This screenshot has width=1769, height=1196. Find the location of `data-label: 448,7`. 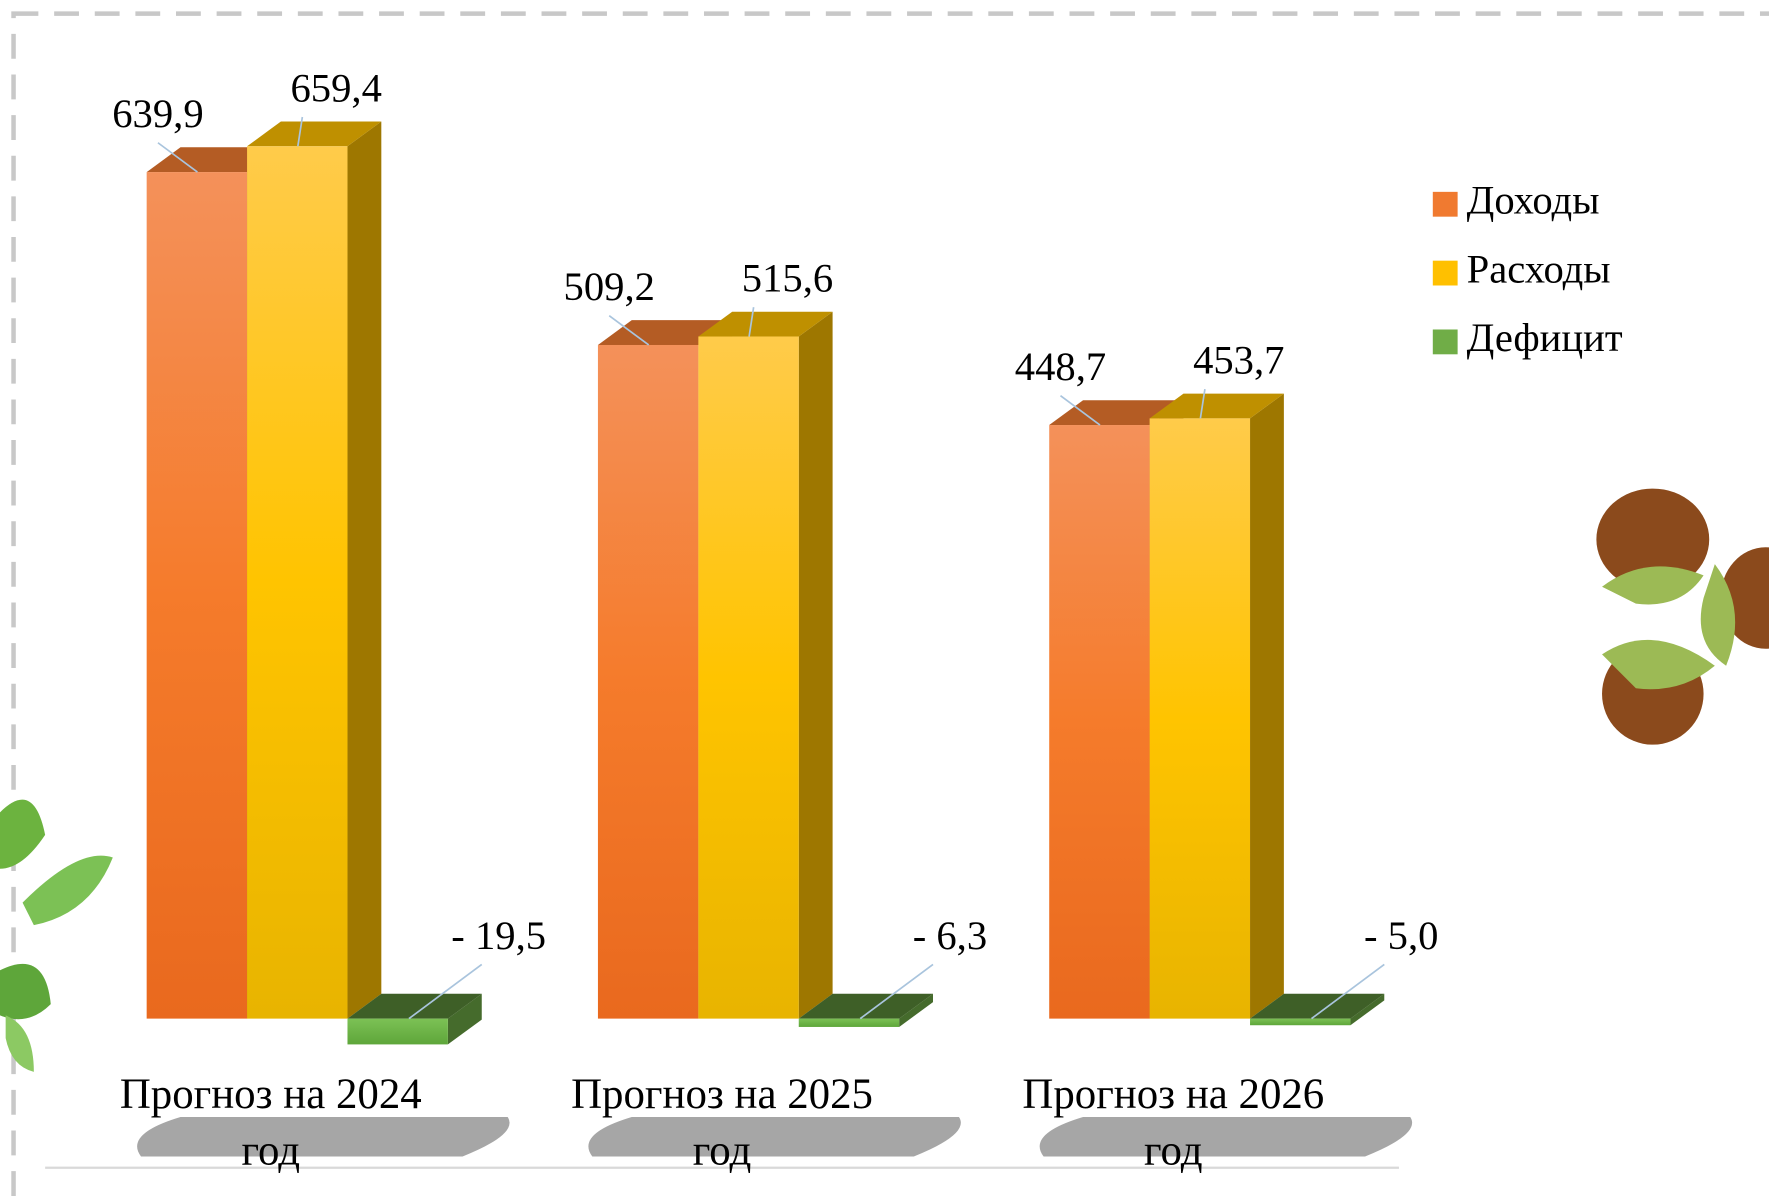

data-label: 448,7 is located at coordinates (1060, 366).